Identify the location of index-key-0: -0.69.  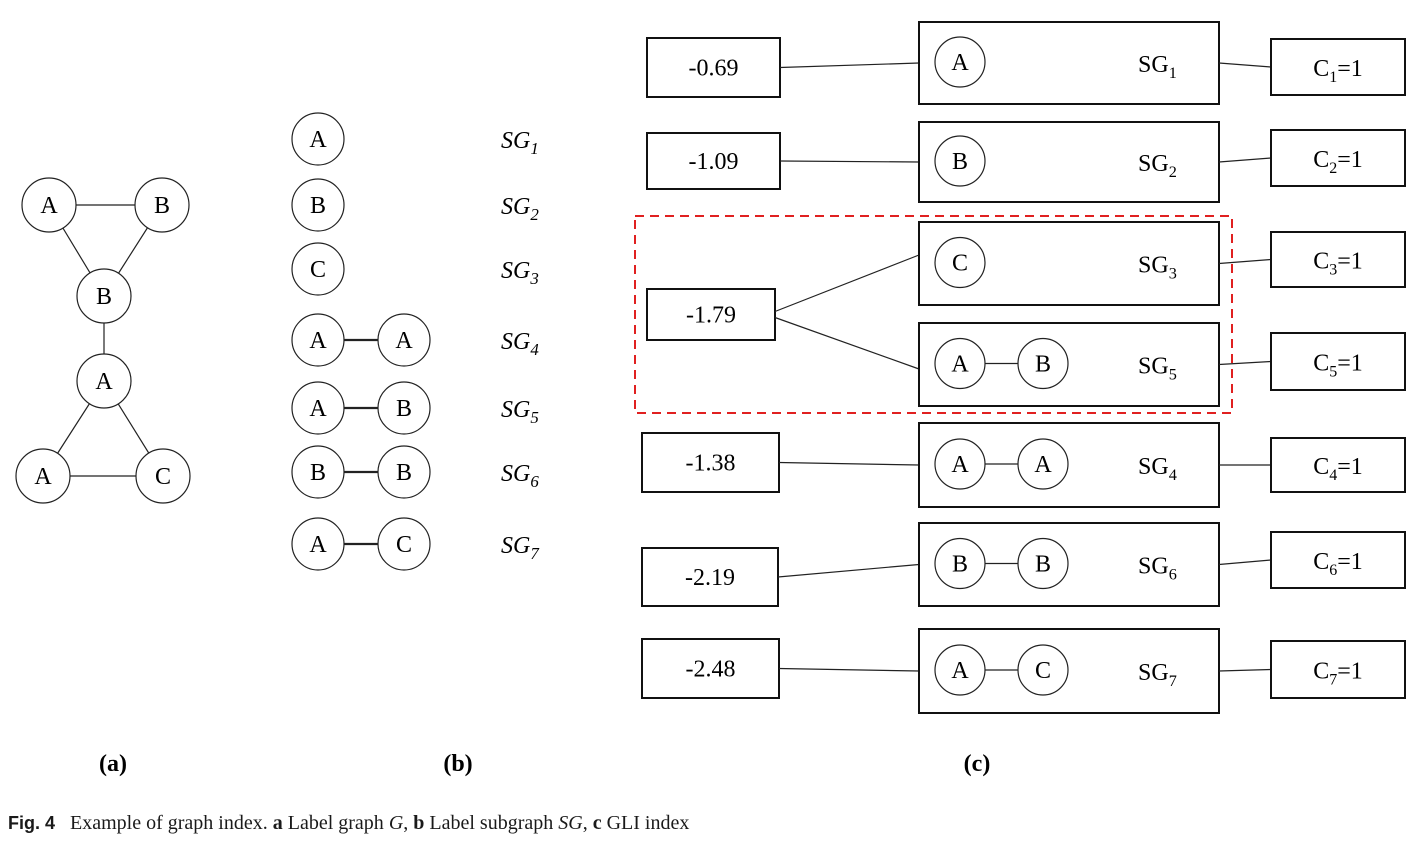
(713, 67).